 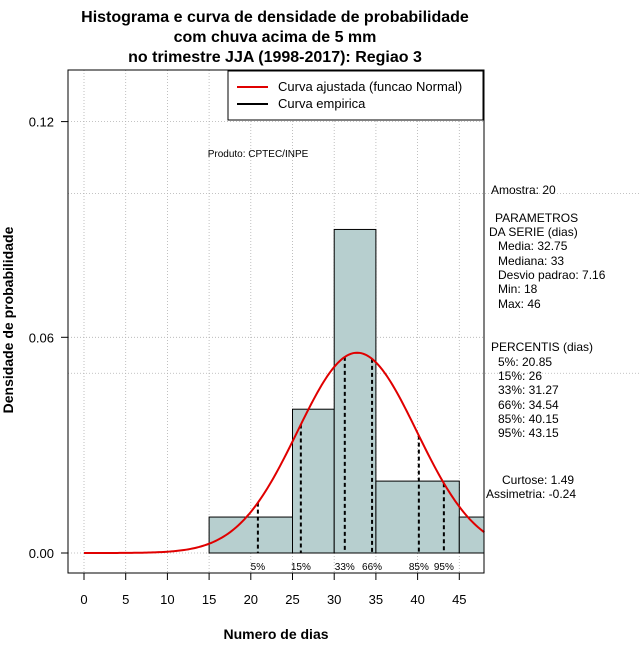 I want to click on params-title-2: DA SERIE (dias), so click(x=533, y=232).